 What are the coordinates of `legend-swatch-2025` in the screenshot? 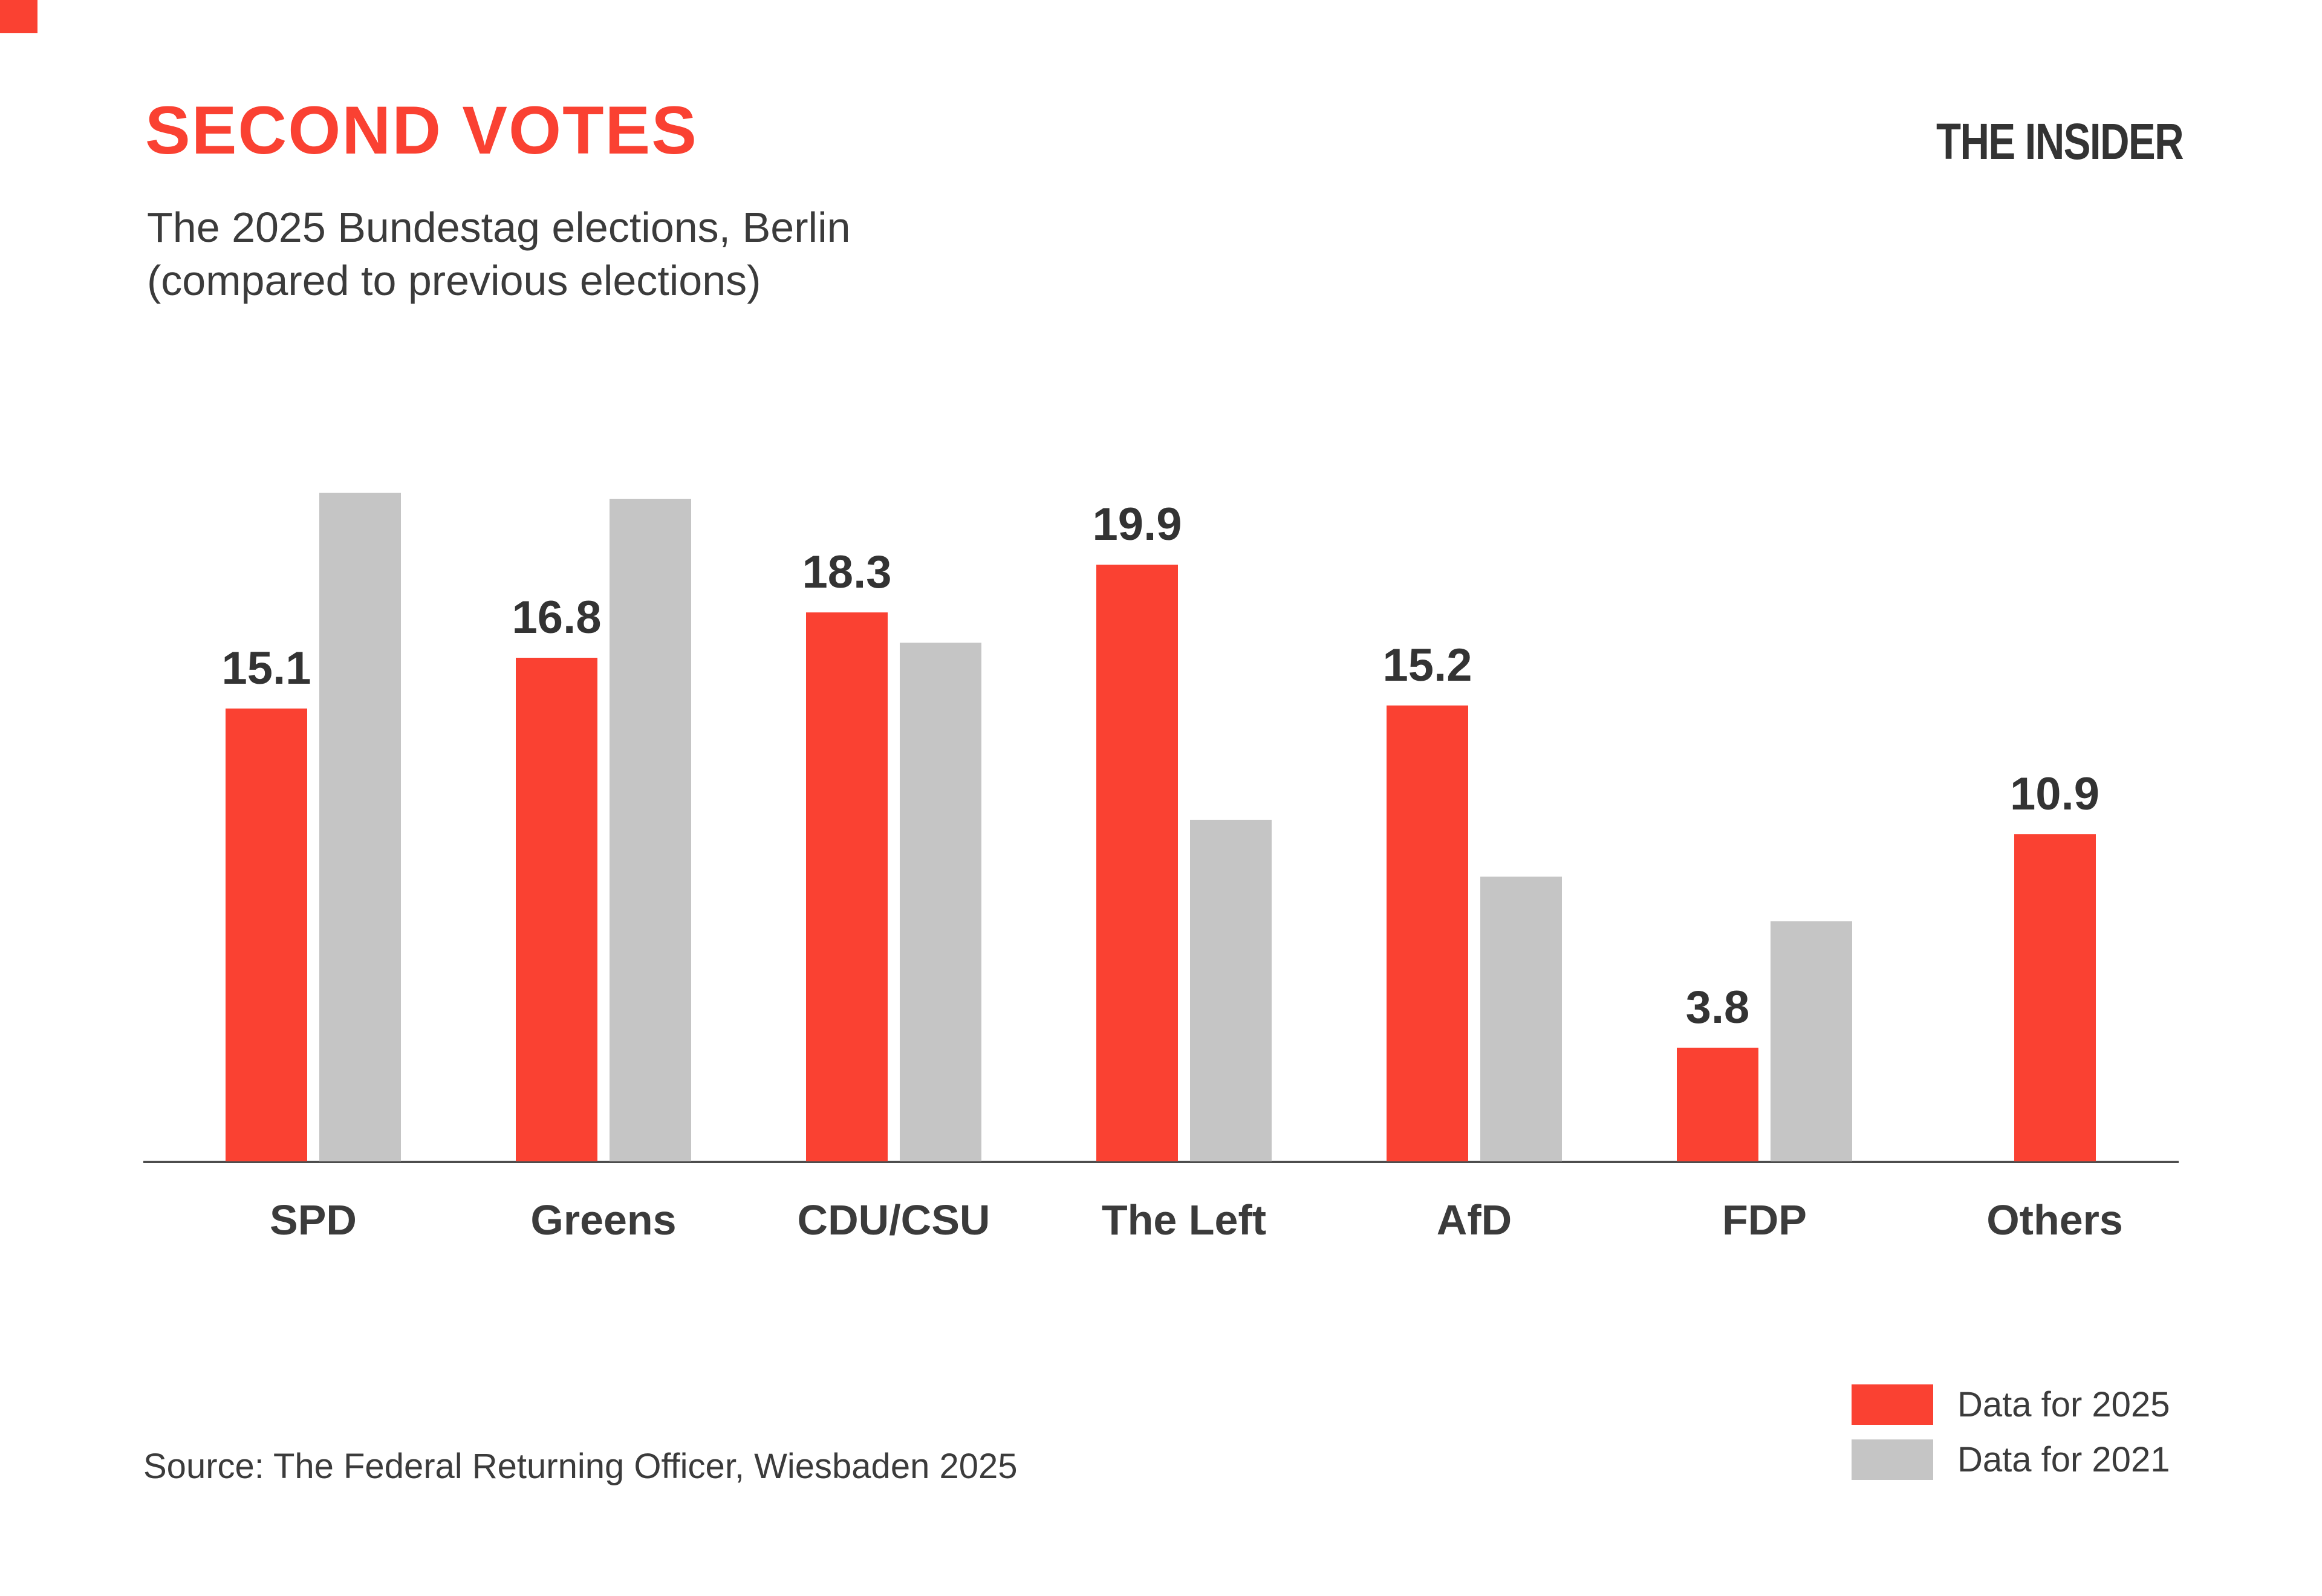 It's located at (1892, 1404).